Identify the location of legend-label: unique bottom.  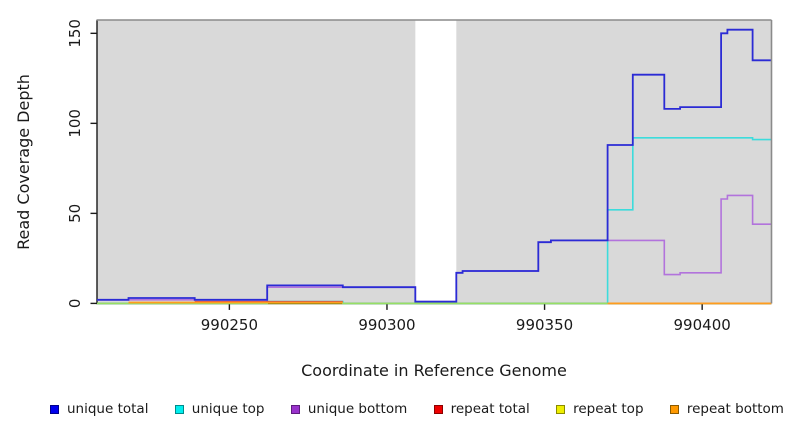
(357, 409).